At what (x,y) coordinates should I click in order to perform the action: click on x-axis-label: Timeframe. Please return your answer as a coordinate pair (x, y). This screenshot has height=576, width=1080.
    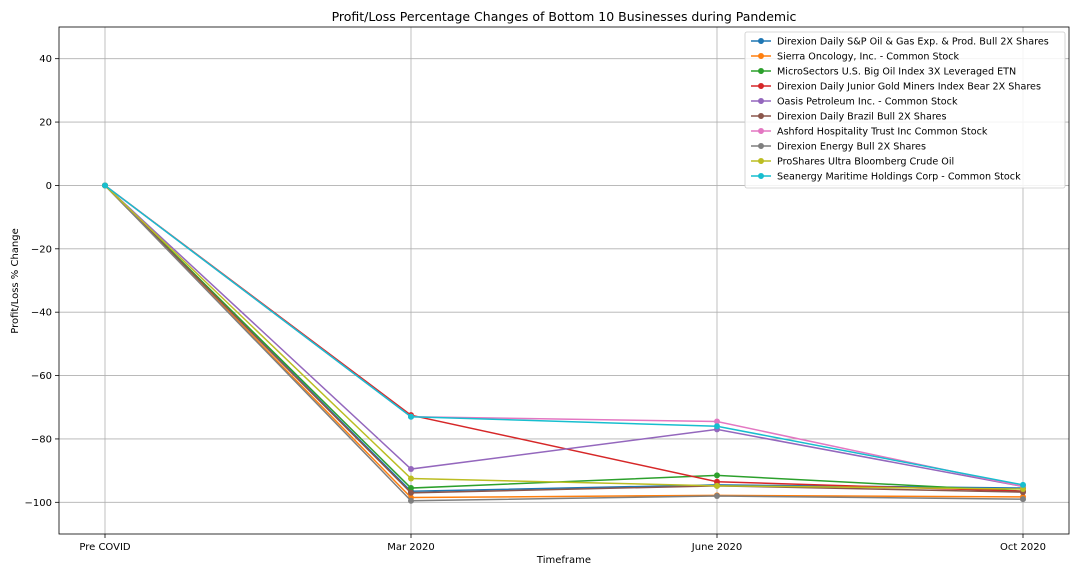
    Looking at the image, I should click on (563, 560).